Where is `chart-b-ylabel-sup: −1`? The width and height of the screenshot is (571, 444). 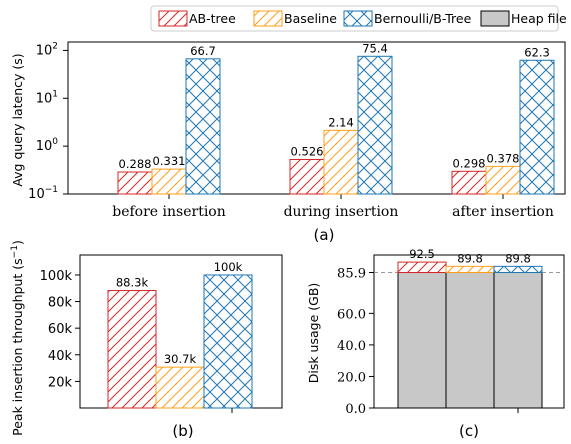 chart-b-ylabel-sup: −1 is located at coordinates (15, 251).